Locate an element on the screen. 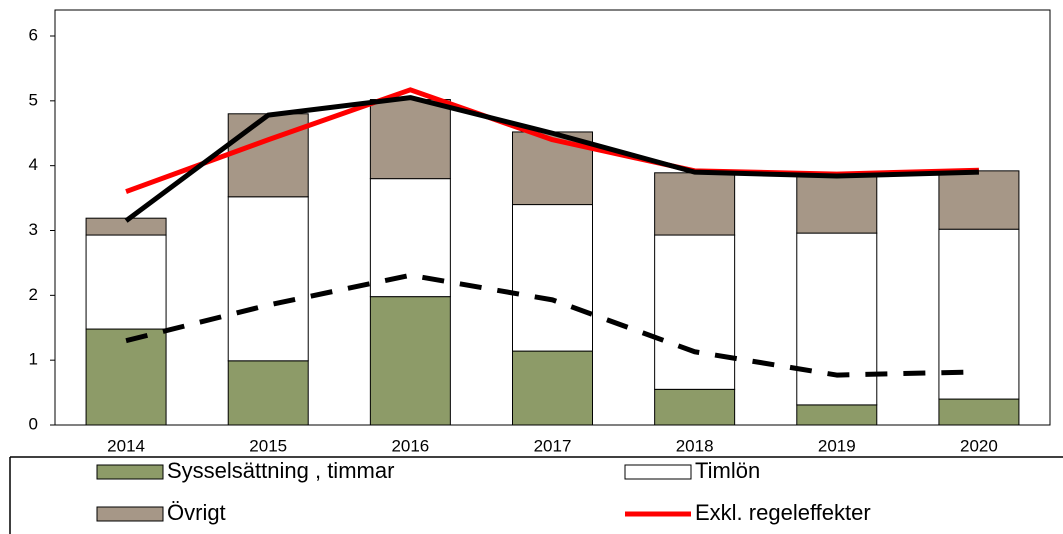  y-tick-label: 0 is located at coordinates (33, 423).